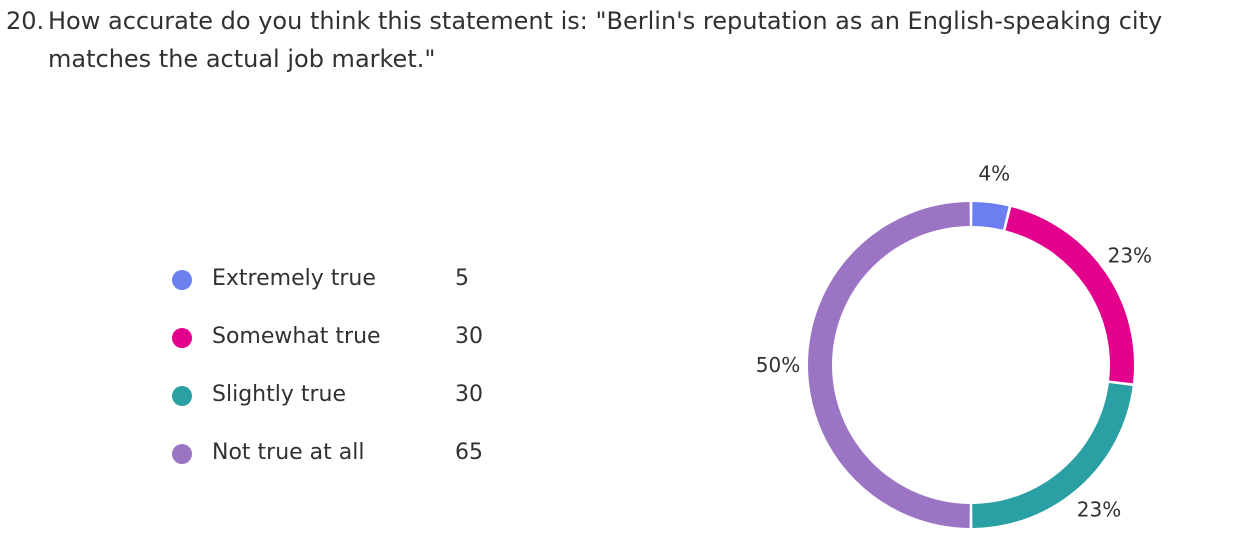 The image size is (1235, 534). Describe the element at coordinates (778, 365) in the screenshot. I see `pct-label-not-true-at-all: 50%` at that location.